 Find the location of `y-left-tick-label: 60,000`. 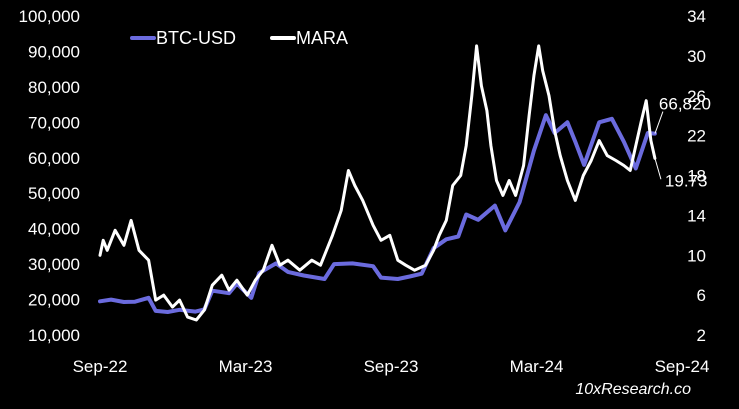

y-left-tick-label: 60,000 is located at coordinates (54, 158).